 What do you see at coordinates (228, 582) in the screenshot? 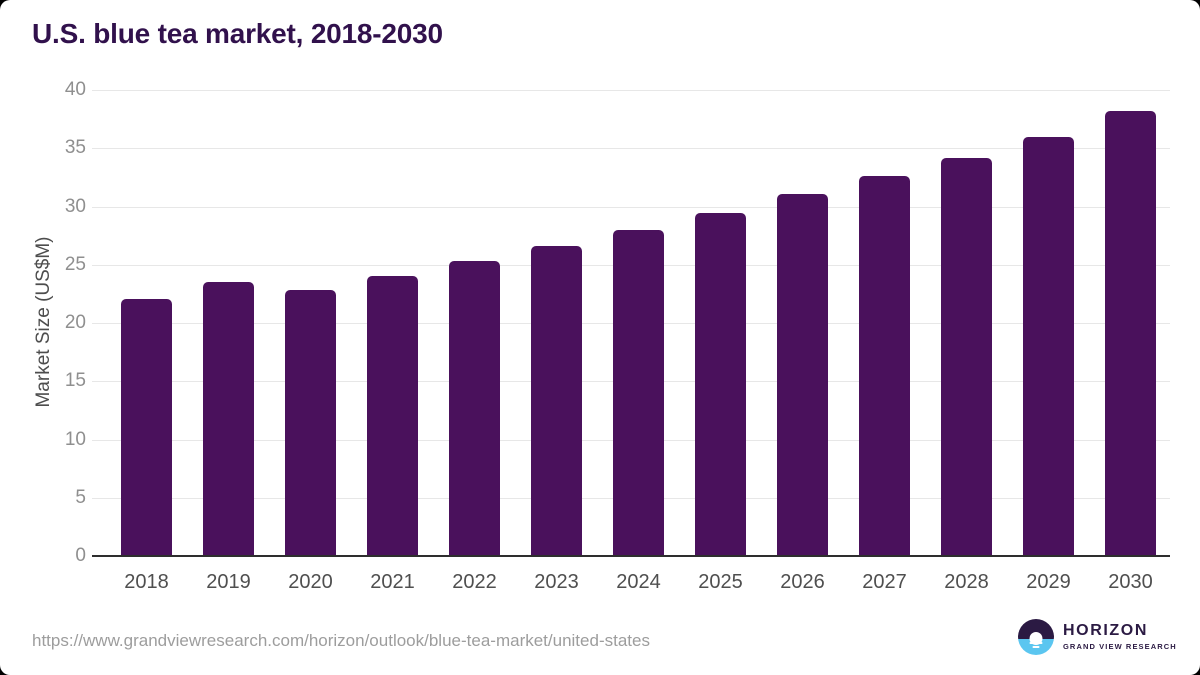
I see `x-tick-2019: 2019` at bounding box center [228, 582].